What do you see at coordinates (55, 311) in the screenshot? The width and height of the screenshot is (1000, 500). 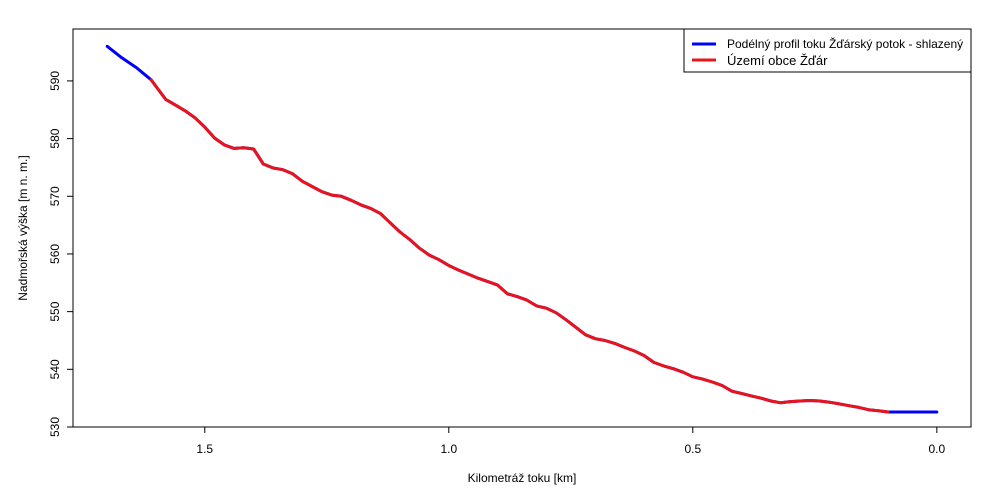 I see `y-tick-label: 550` at bounding box center [55, 311].